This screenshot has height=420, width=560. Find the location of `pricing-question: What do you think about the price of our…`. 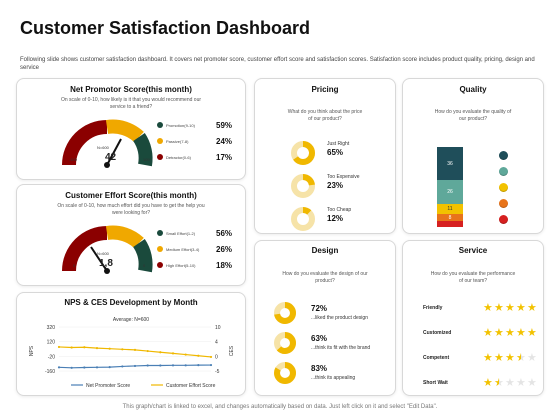

pricing-question: What do you think about the price of our… is located at coordinates (325, 115).